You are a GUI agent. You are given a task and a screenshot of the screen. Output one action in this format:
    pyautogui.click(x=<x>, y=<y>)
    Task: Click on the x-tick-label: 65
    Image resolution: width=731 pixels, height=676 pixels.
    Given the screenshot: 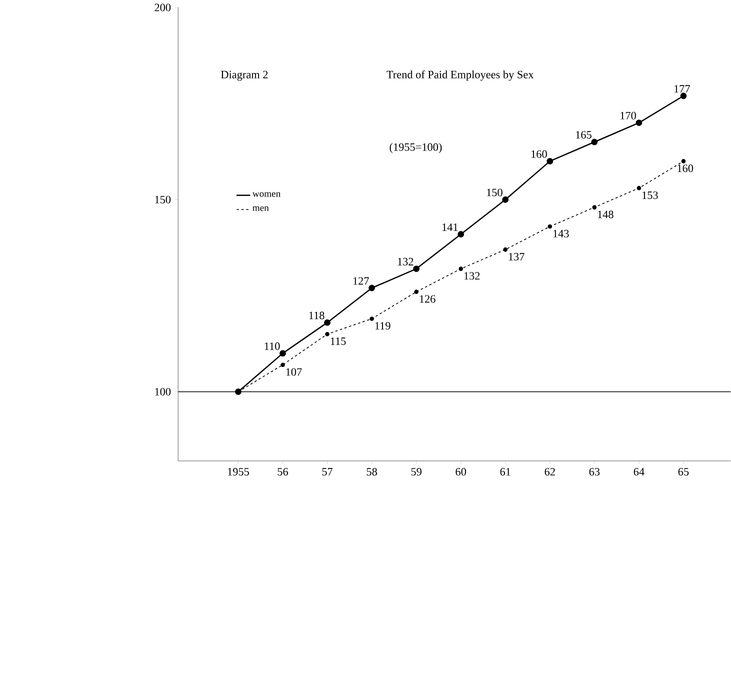 What is the action you would take?
    pyautogui.click(x=683, y=472)
    